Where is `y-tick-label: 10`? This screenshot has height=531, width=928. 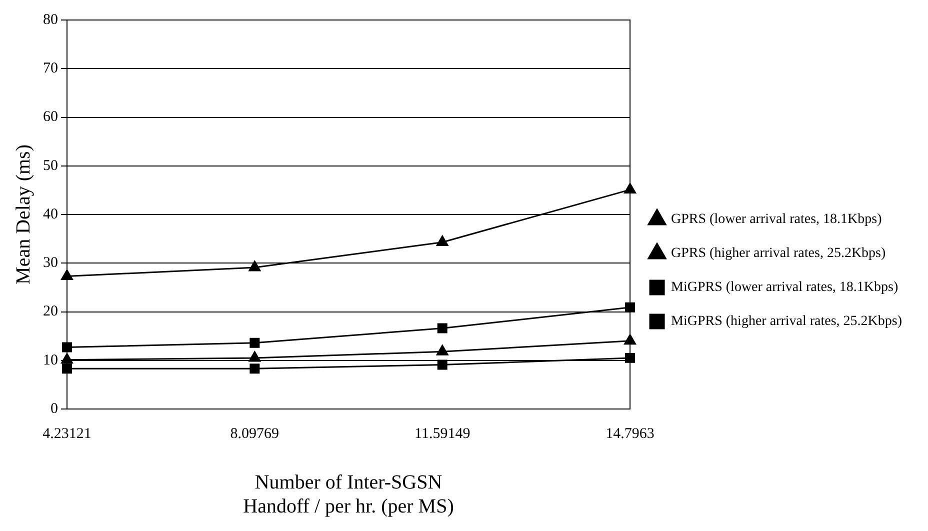 y-tick-label: 10 is located at coordinates (50, 360).